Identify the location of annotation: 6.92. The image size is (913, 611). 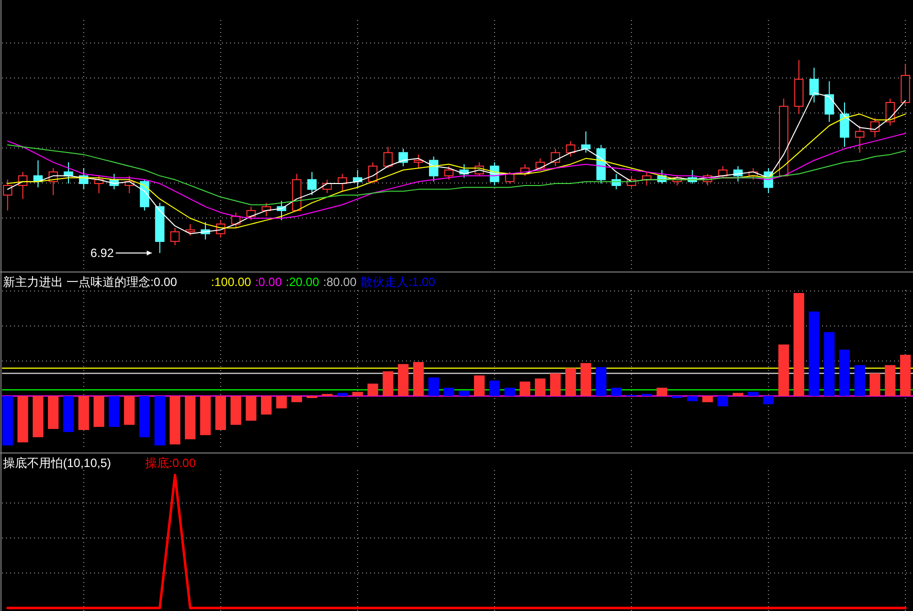
(102, 253).